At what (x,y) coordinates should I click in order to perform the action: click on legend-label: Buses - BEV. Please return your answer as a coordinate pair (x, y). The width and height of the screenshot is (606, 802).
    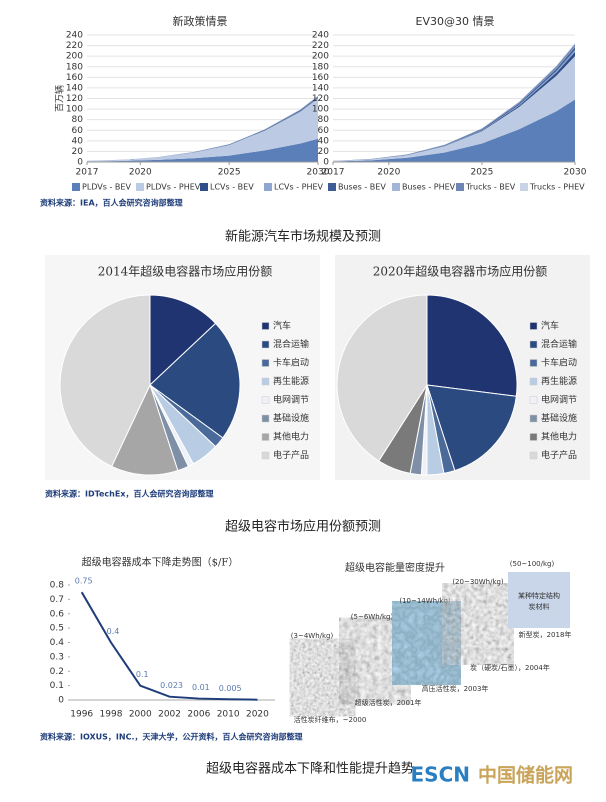
    Looking at the image, I should click on (362, 187).